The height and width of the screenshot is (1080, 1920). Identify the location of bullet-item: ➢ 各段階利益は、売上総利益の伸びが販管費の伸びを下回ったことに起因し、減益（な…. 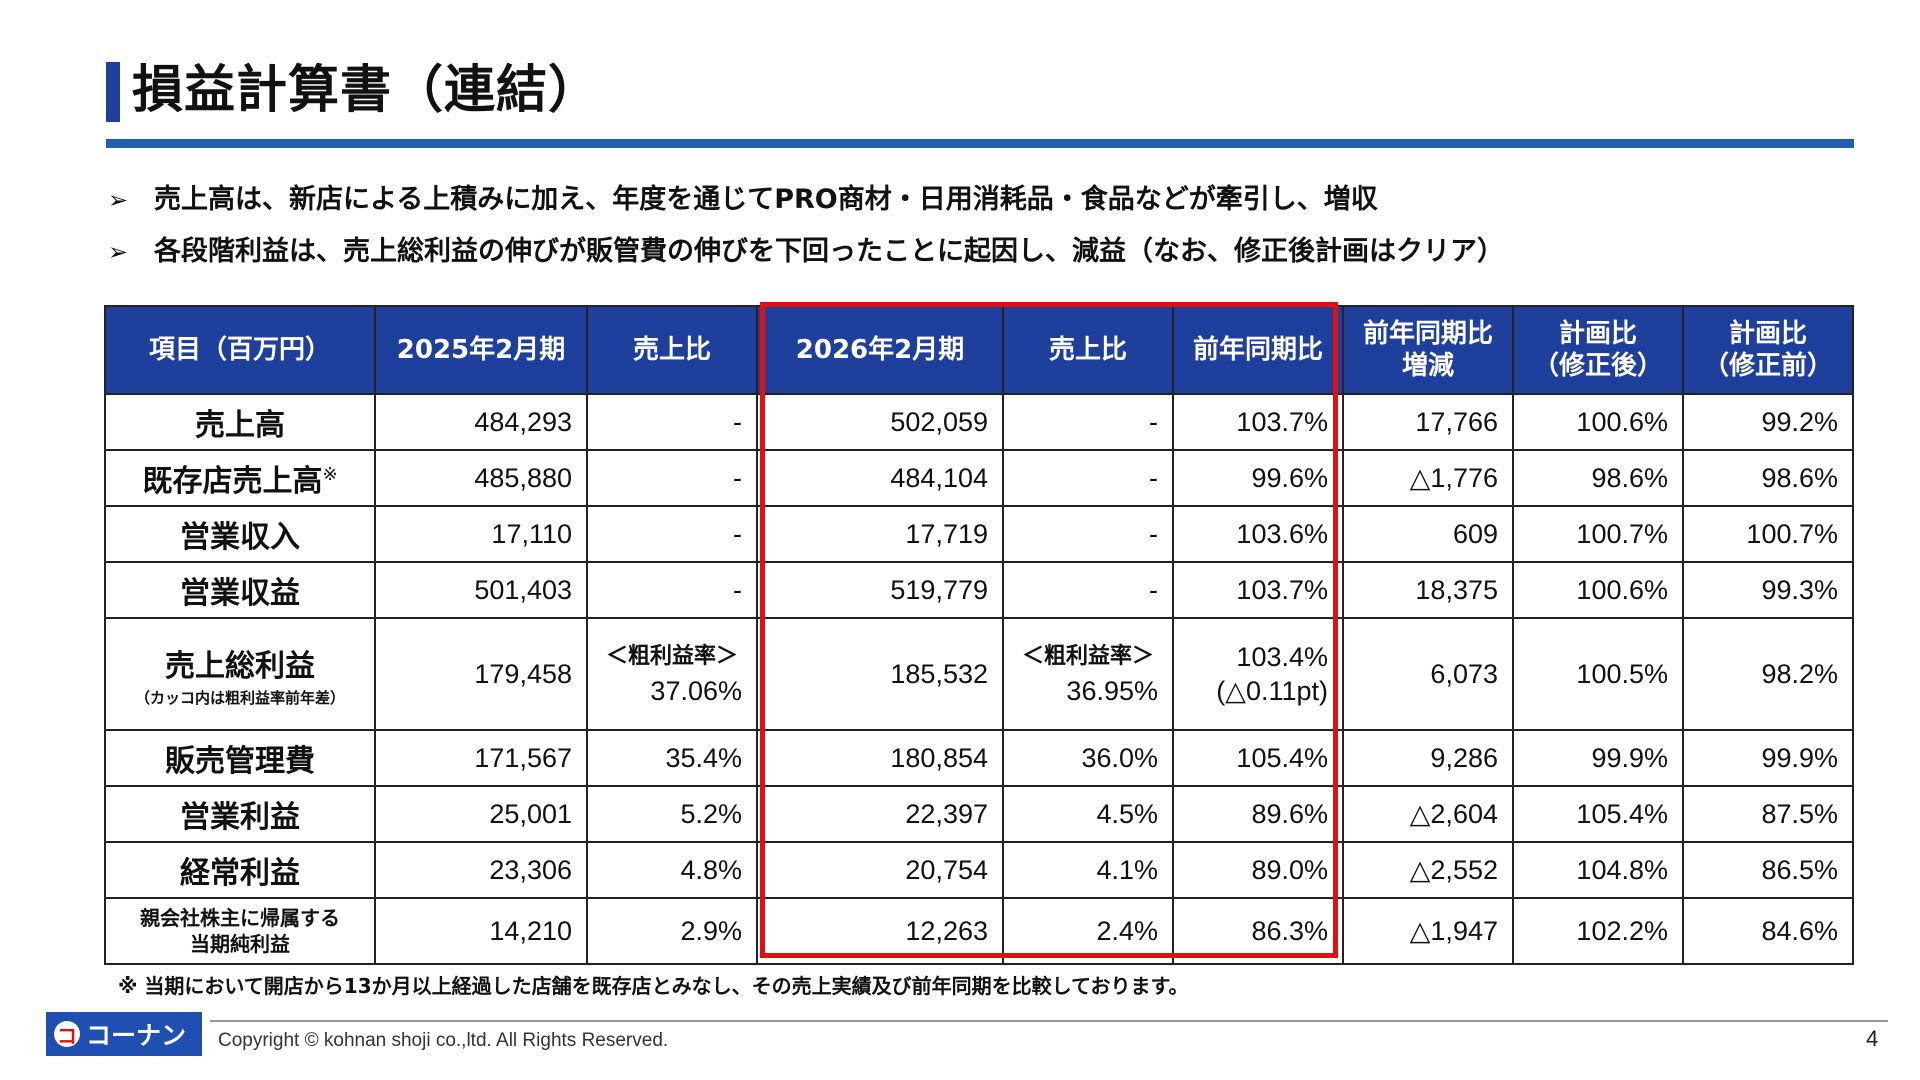
(806, 252).